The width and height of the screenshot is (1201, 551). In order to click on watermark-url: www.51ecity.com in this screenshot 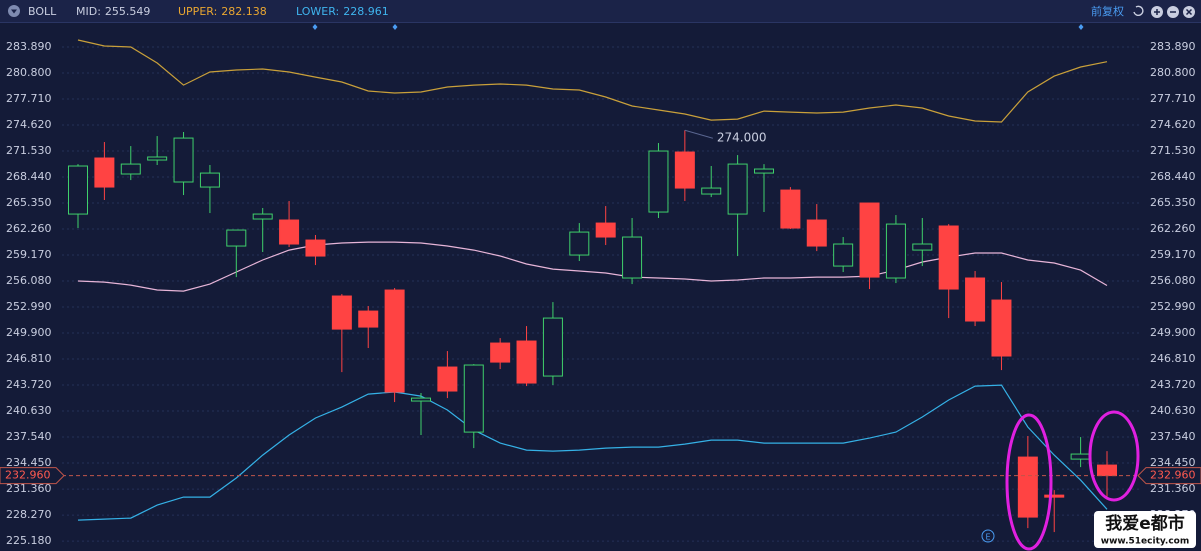, I will do `click(1145, 542)`.